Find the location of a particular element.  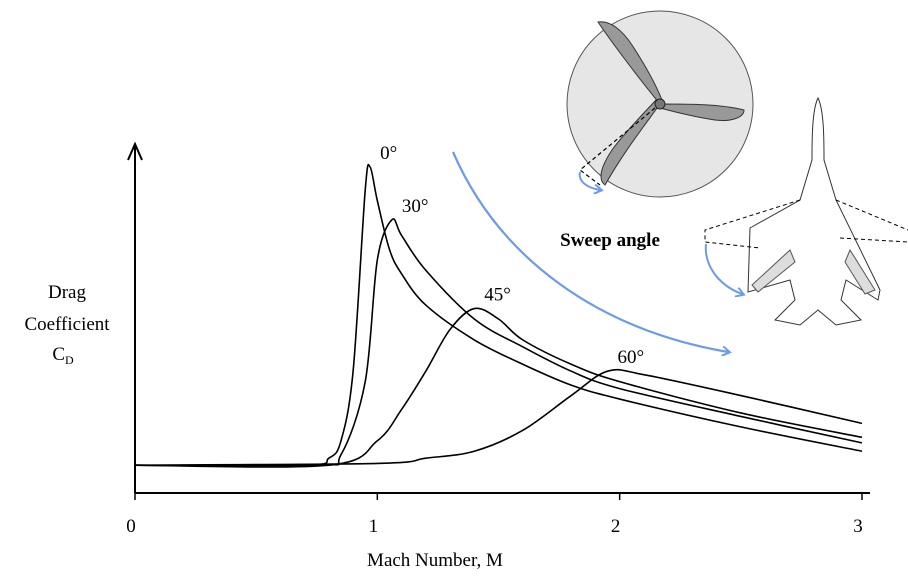

sweep-arrow is located at coordinates (589, 251).